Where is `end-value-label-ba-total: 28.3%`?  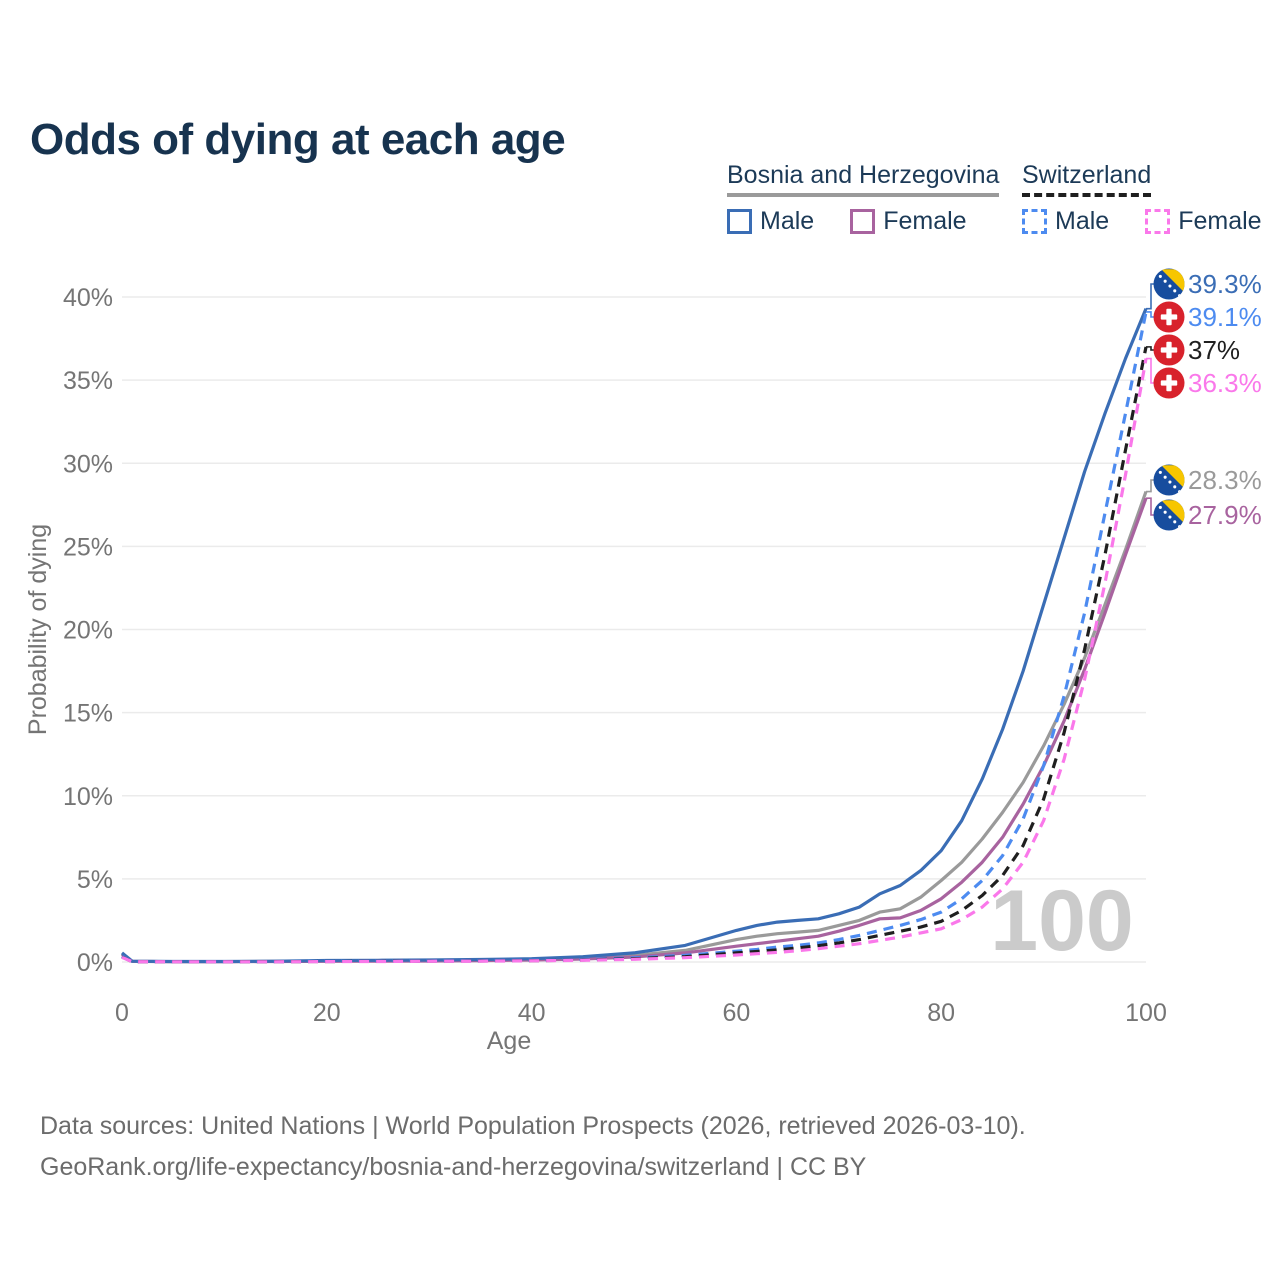 end-value-label-ba-total: 28.3% is located at coordinates (1225, 480).